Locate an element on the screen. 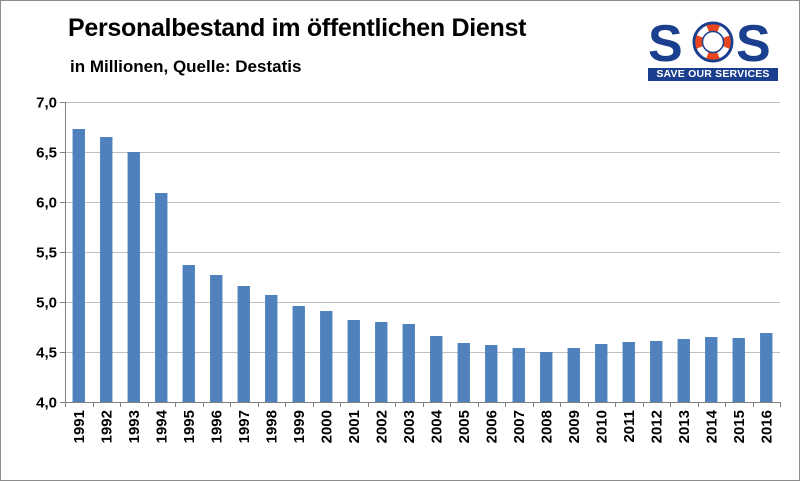 The height and width of the screenshot is (481, 800). x-tick-label: 2013 is located at coordinates (684, 426).